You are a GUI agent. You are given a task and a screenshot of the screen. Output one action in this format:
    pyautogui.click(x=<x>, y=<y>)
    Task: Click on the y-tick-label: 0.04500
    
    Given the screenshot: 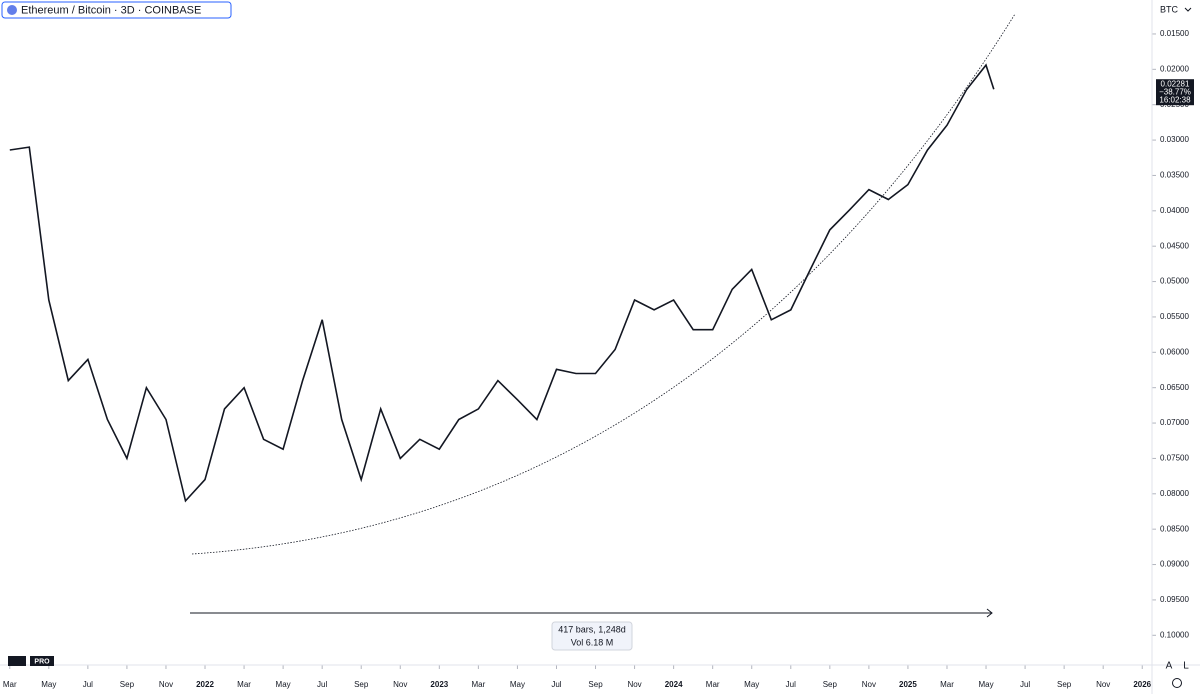 What is the action you would take?
    pyautogui.click(x=1174, y=245)
    